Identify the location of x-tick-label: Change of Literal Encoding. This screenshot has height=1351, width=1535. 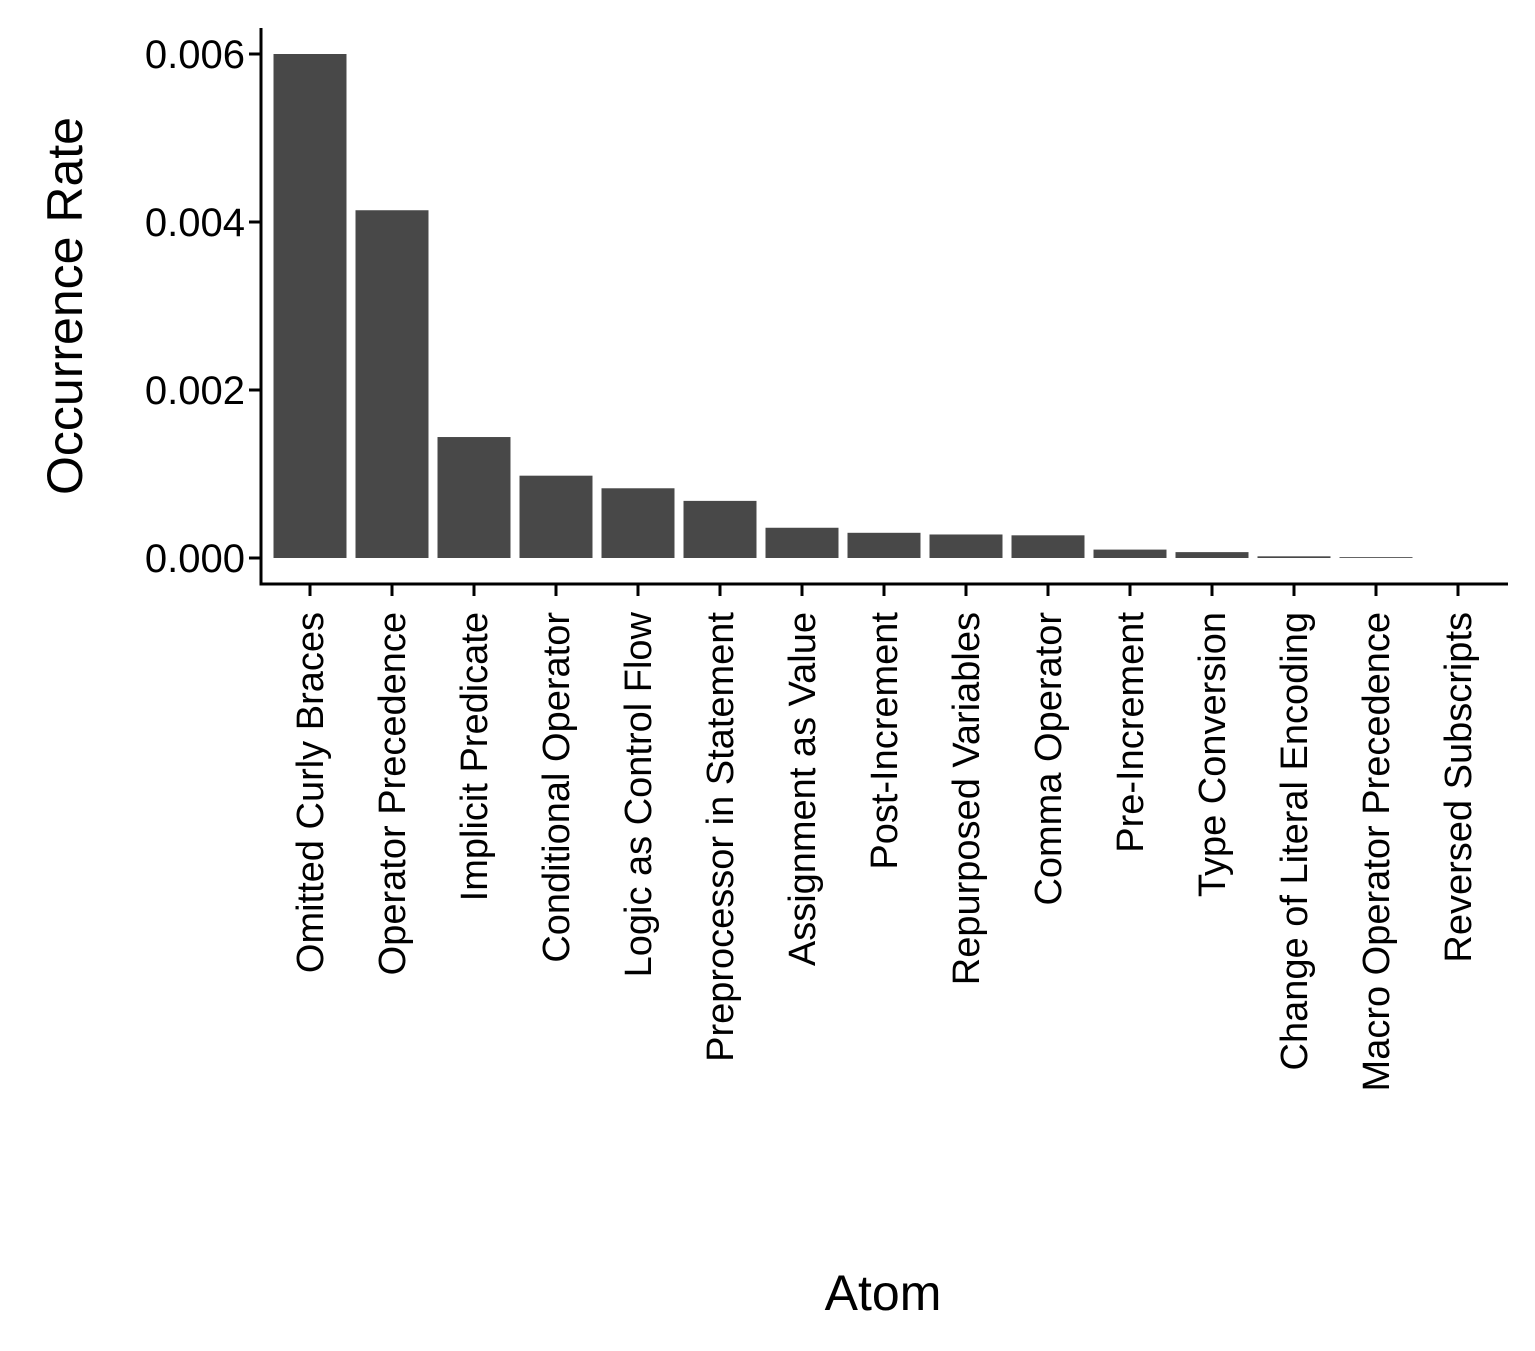
(1295, 841).